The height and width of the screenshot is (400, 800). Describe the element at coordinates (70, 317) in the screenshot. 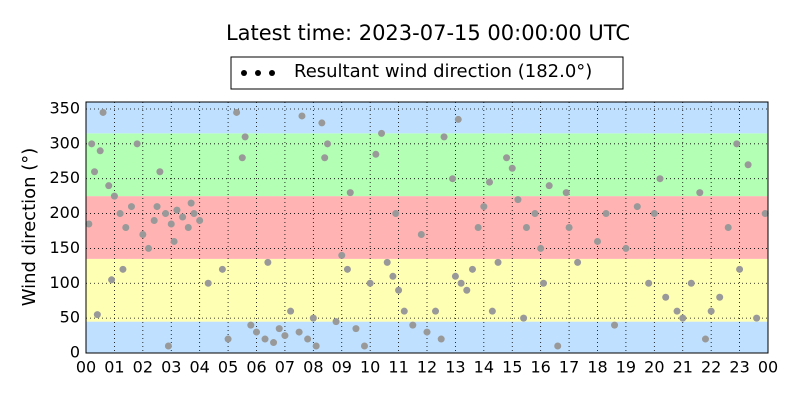

I see `y-tick-label: 50` at that location.